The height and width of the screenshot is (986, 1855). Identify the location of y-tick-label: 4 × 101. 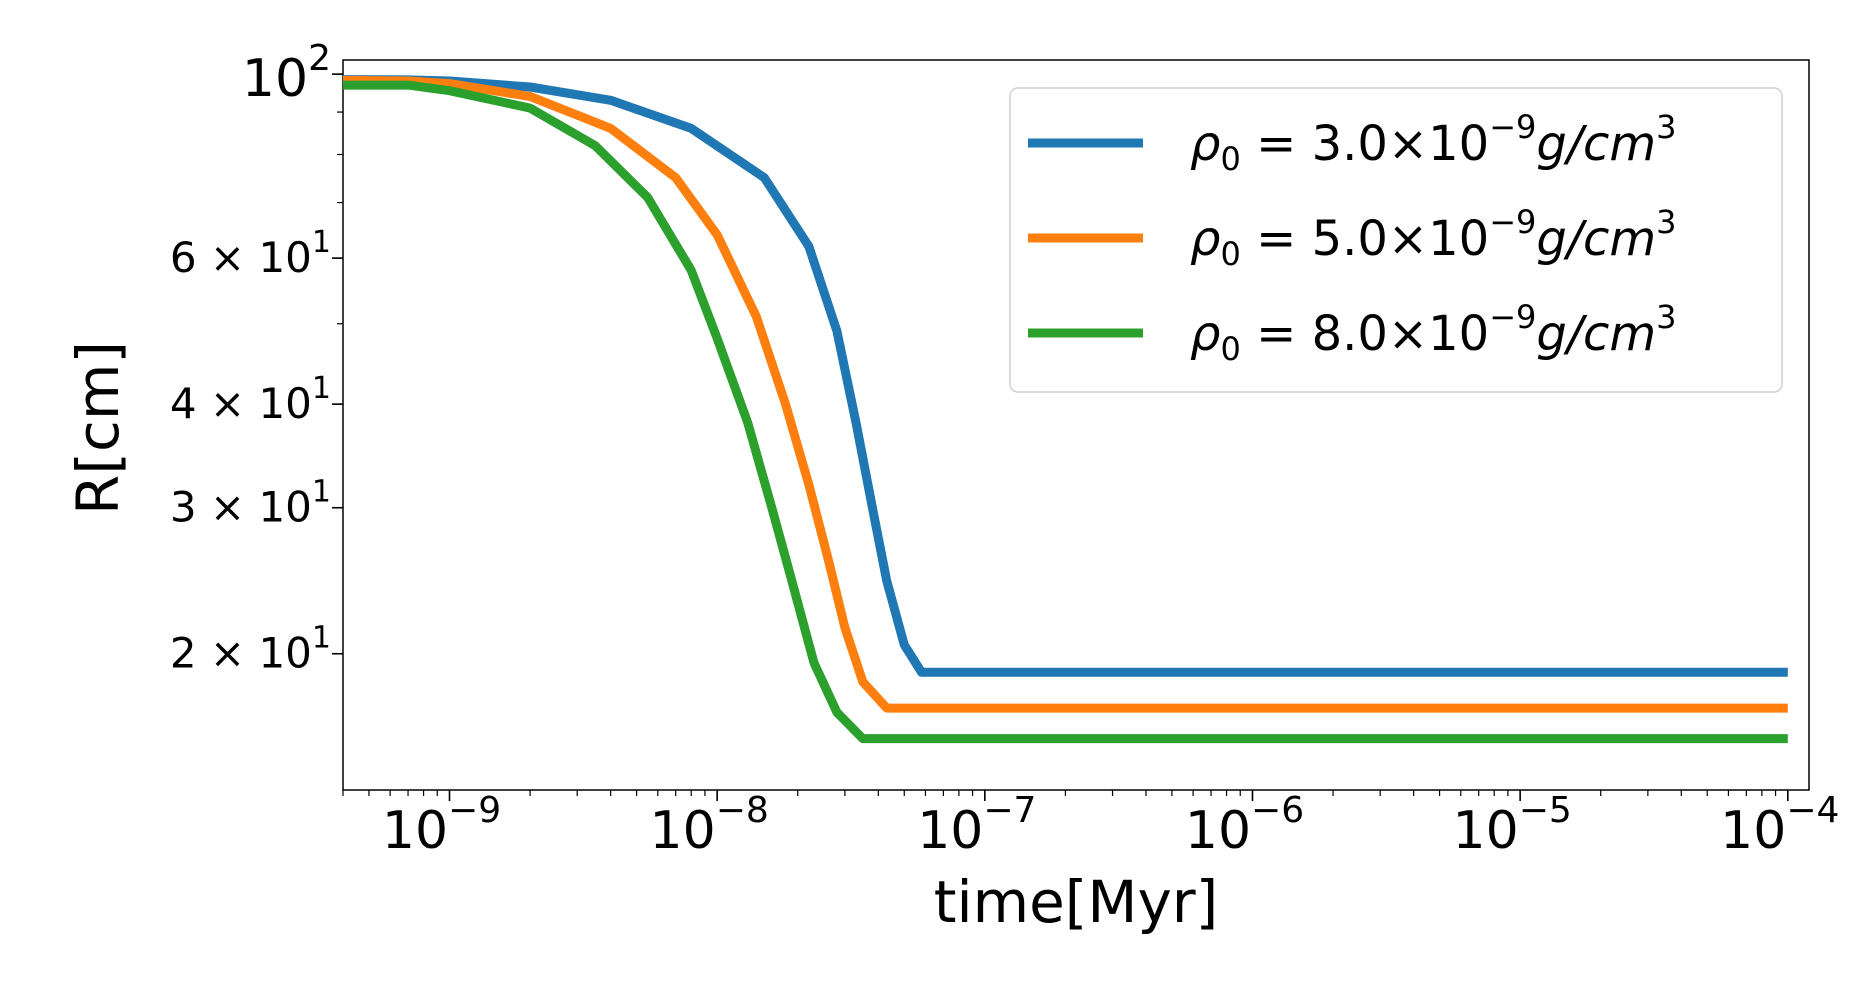
(250, 399).